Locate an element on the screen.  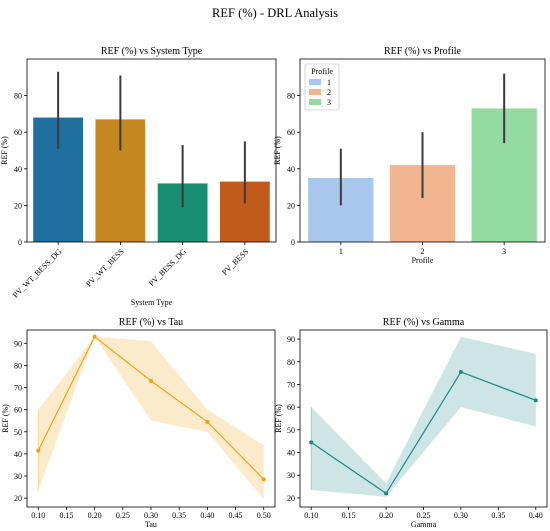
x-tick-label: PV_BESS_DG is located at coordinates (167, 267).